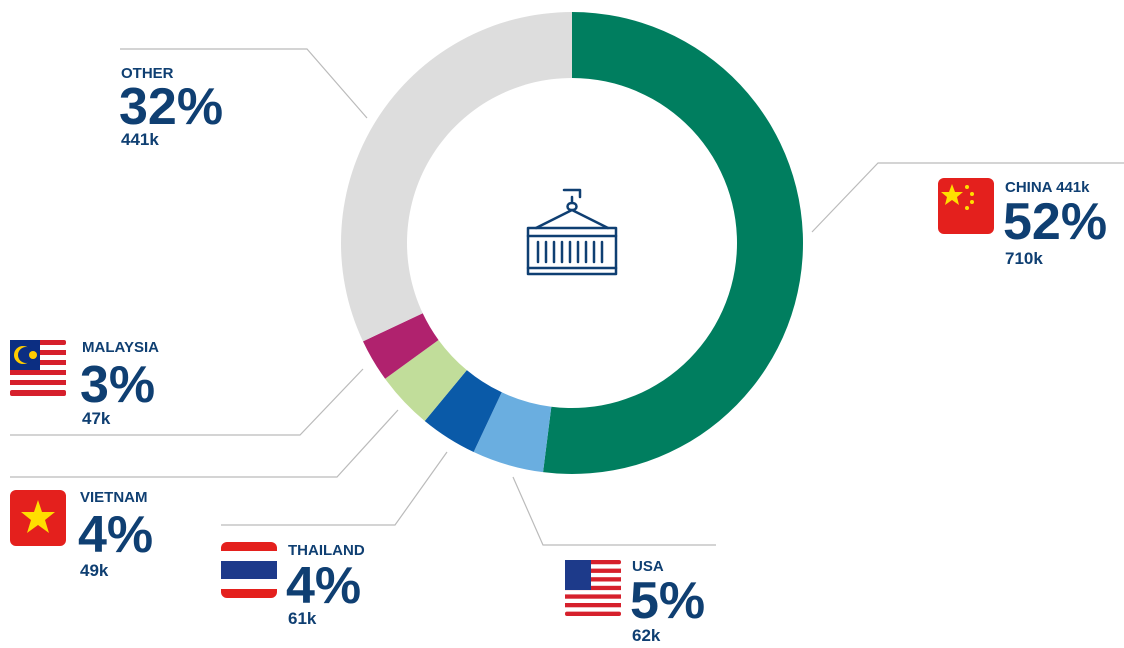 Image resolution: width=1124 pixels, height=648 pixels. I want to click on category-label: OTHER, so click(147, 73).